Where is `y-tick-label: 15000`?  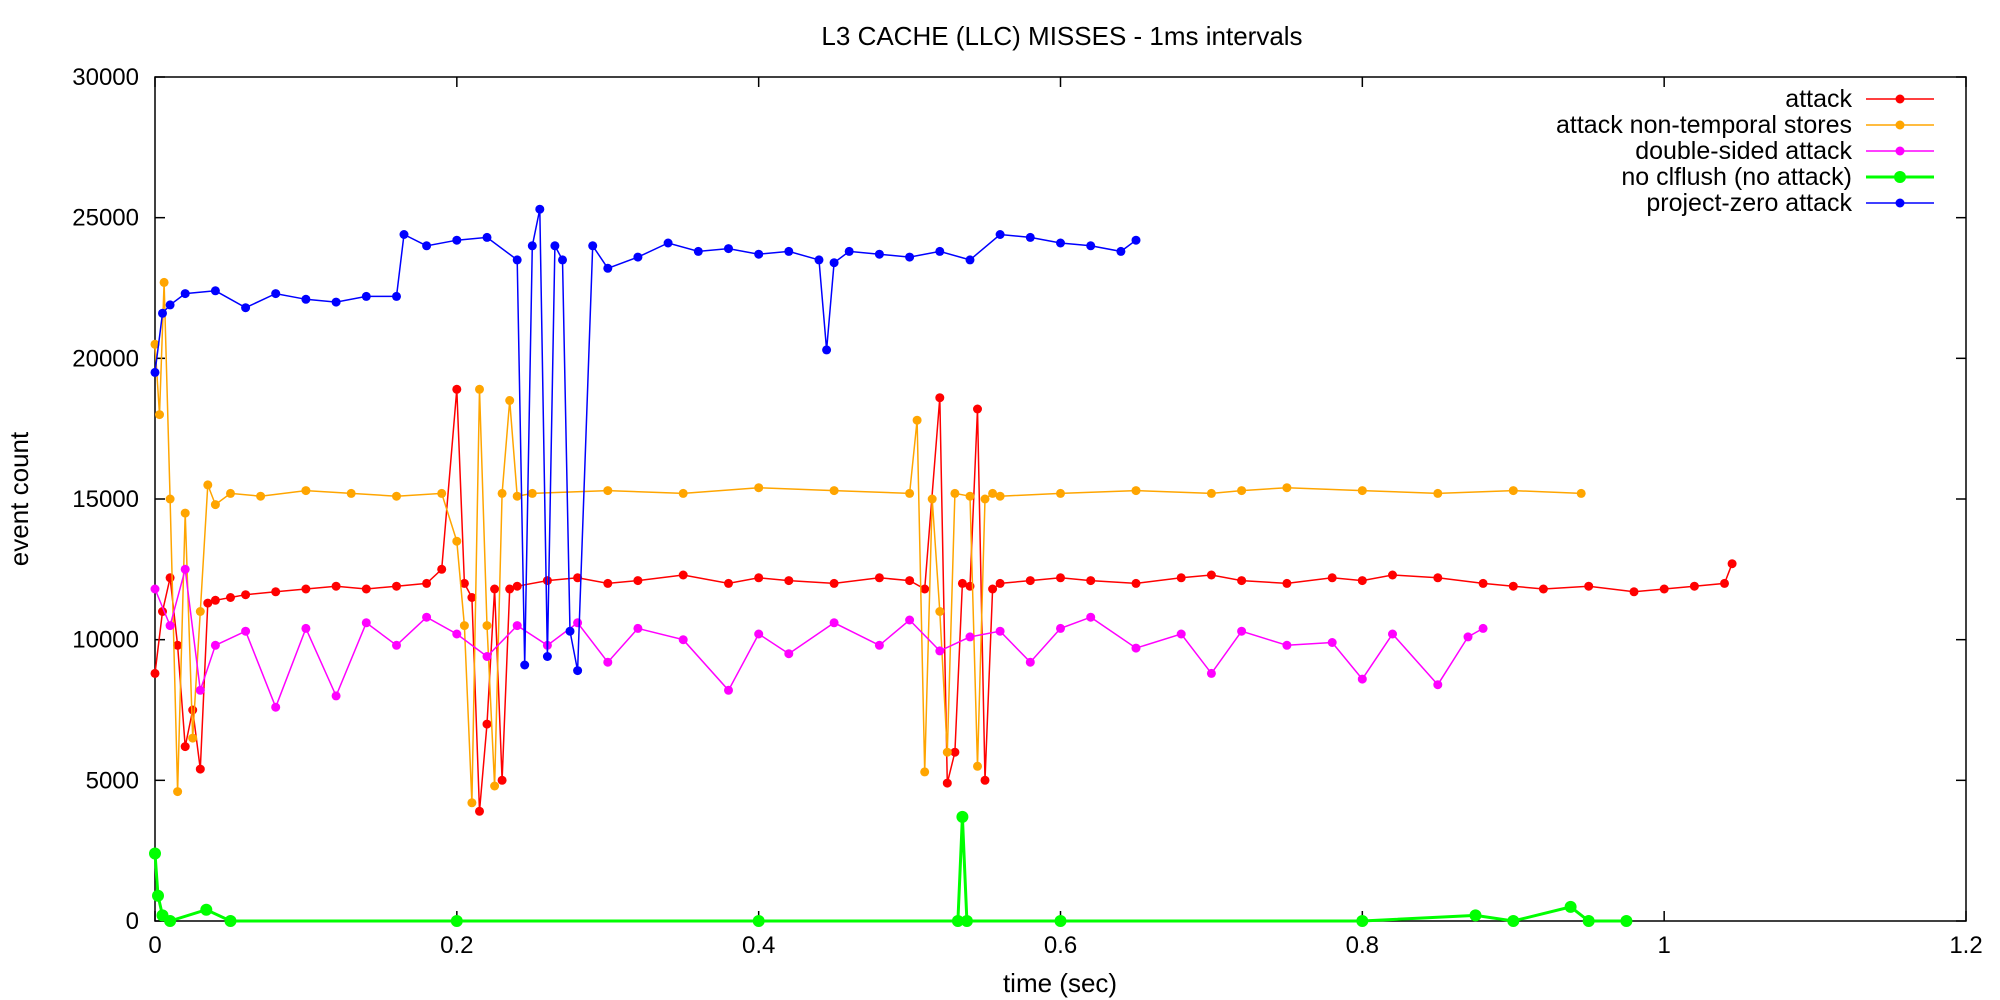
y-tick-label: 15000 is located at coordinates (105, 499).